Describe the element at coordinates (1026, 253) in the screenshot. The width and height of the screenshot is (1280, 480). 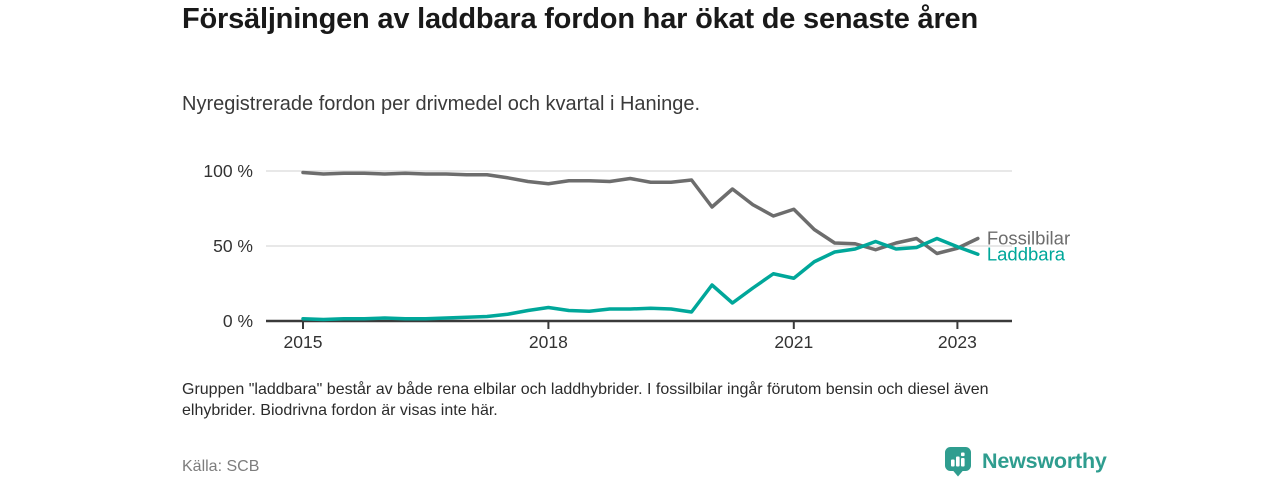
I see `legend-label-laddbara: Laddbara` at that location.